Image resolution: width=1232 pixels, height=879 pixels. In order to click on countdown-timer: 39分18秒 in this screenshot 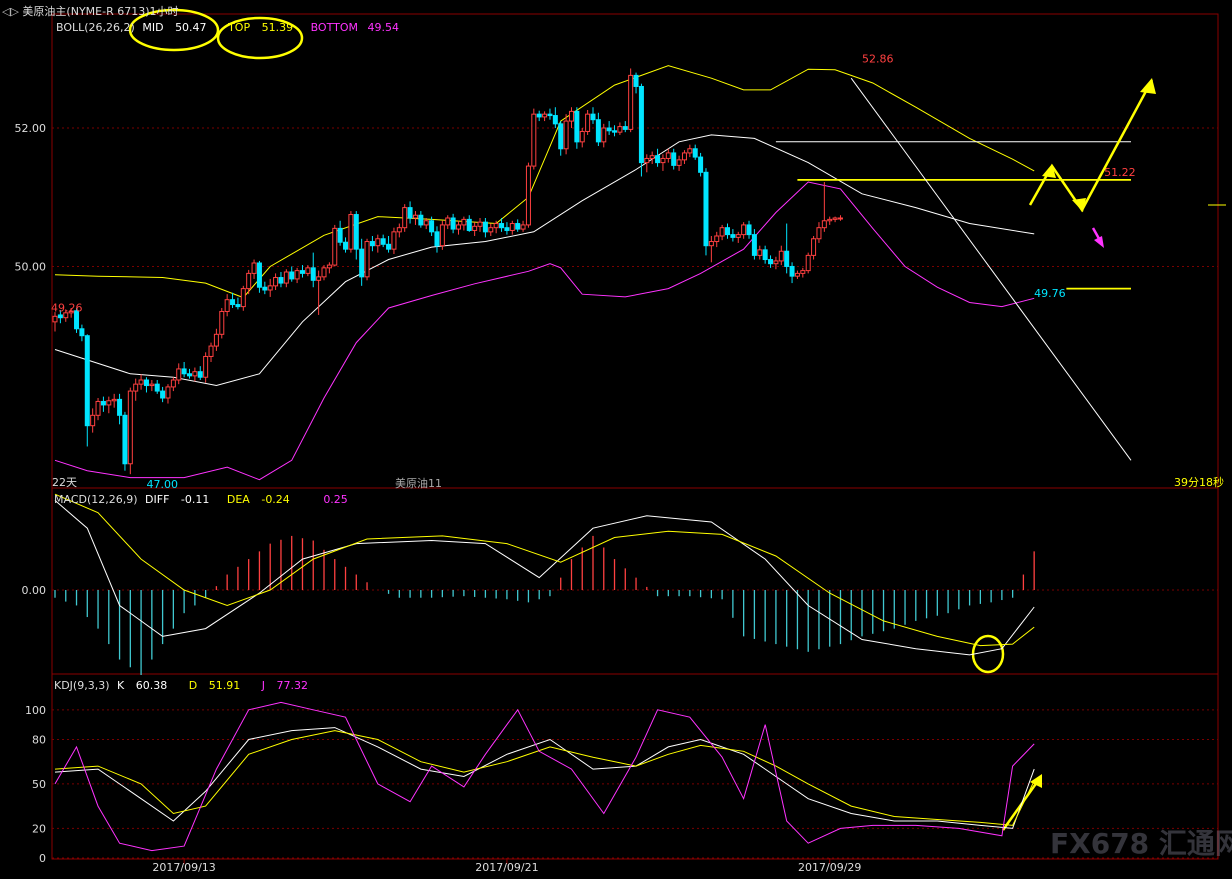, I will do `click(1199, 482)`.